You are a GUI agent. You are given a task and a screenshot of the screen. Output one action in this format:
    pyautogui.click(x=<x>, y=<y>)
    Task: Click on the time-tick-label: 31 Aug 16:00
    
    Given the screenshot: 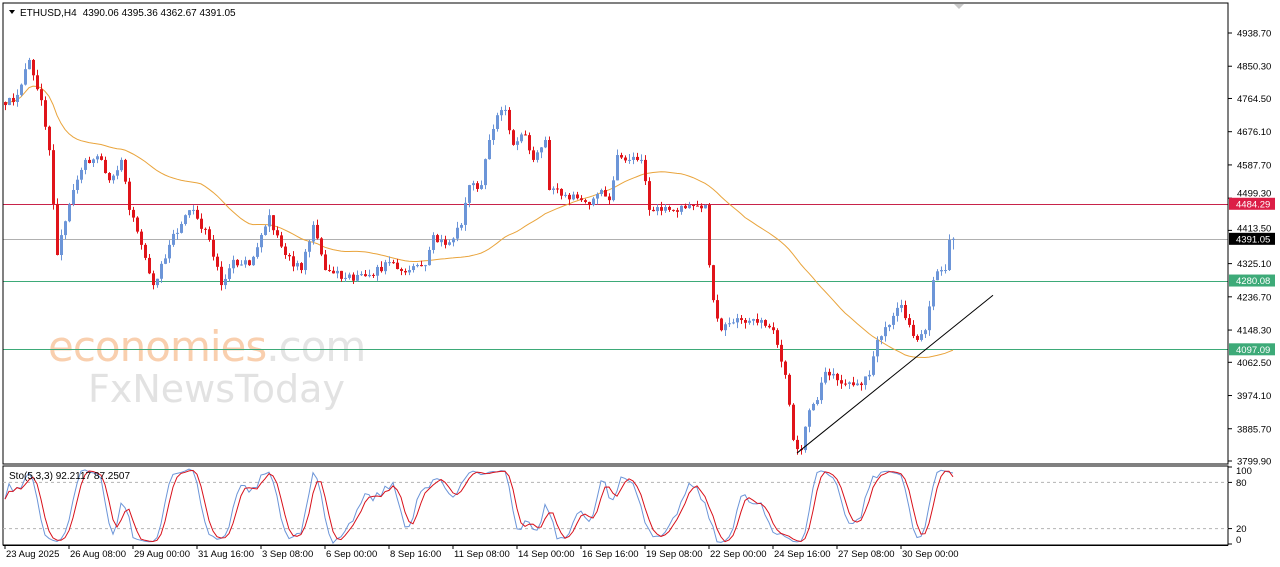 What is the action you would take?
    pyautogui.click(x=226, y=554)
    